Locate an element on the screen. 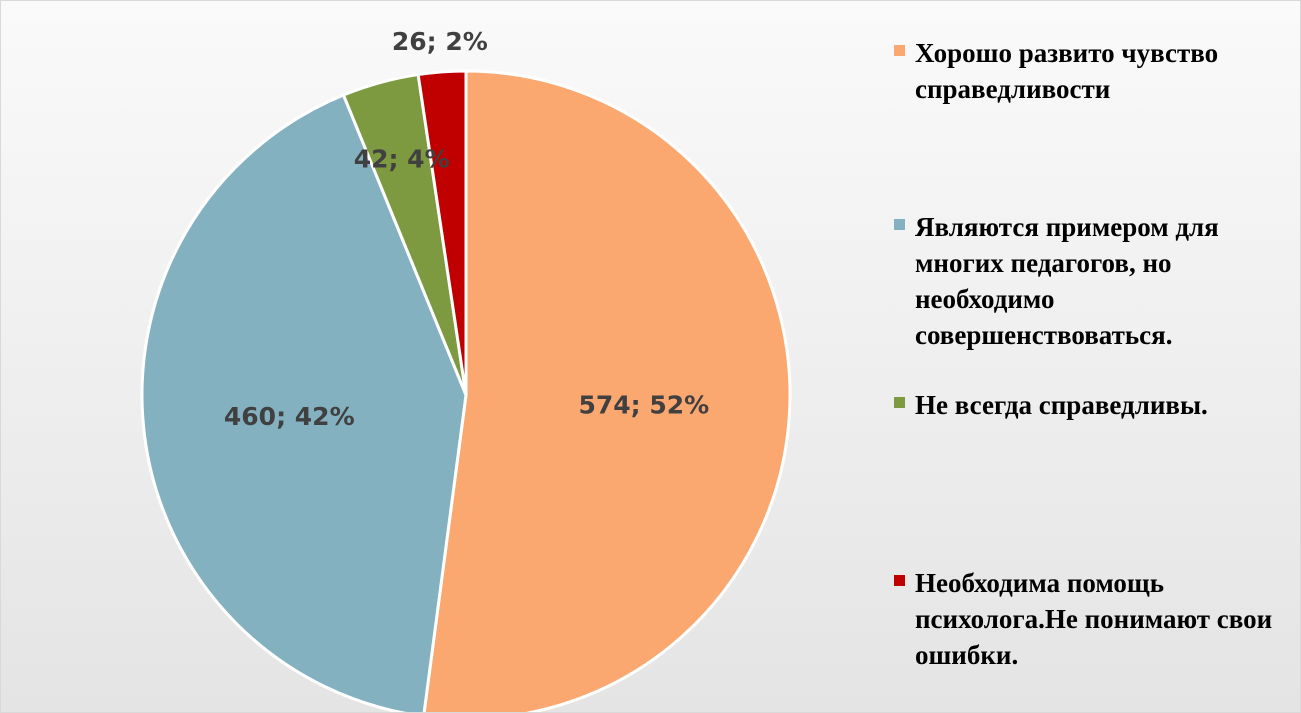 The width and height of the screenshot is (1301, 713). data-label: 42; 4% is located at coordinates (402, 159).